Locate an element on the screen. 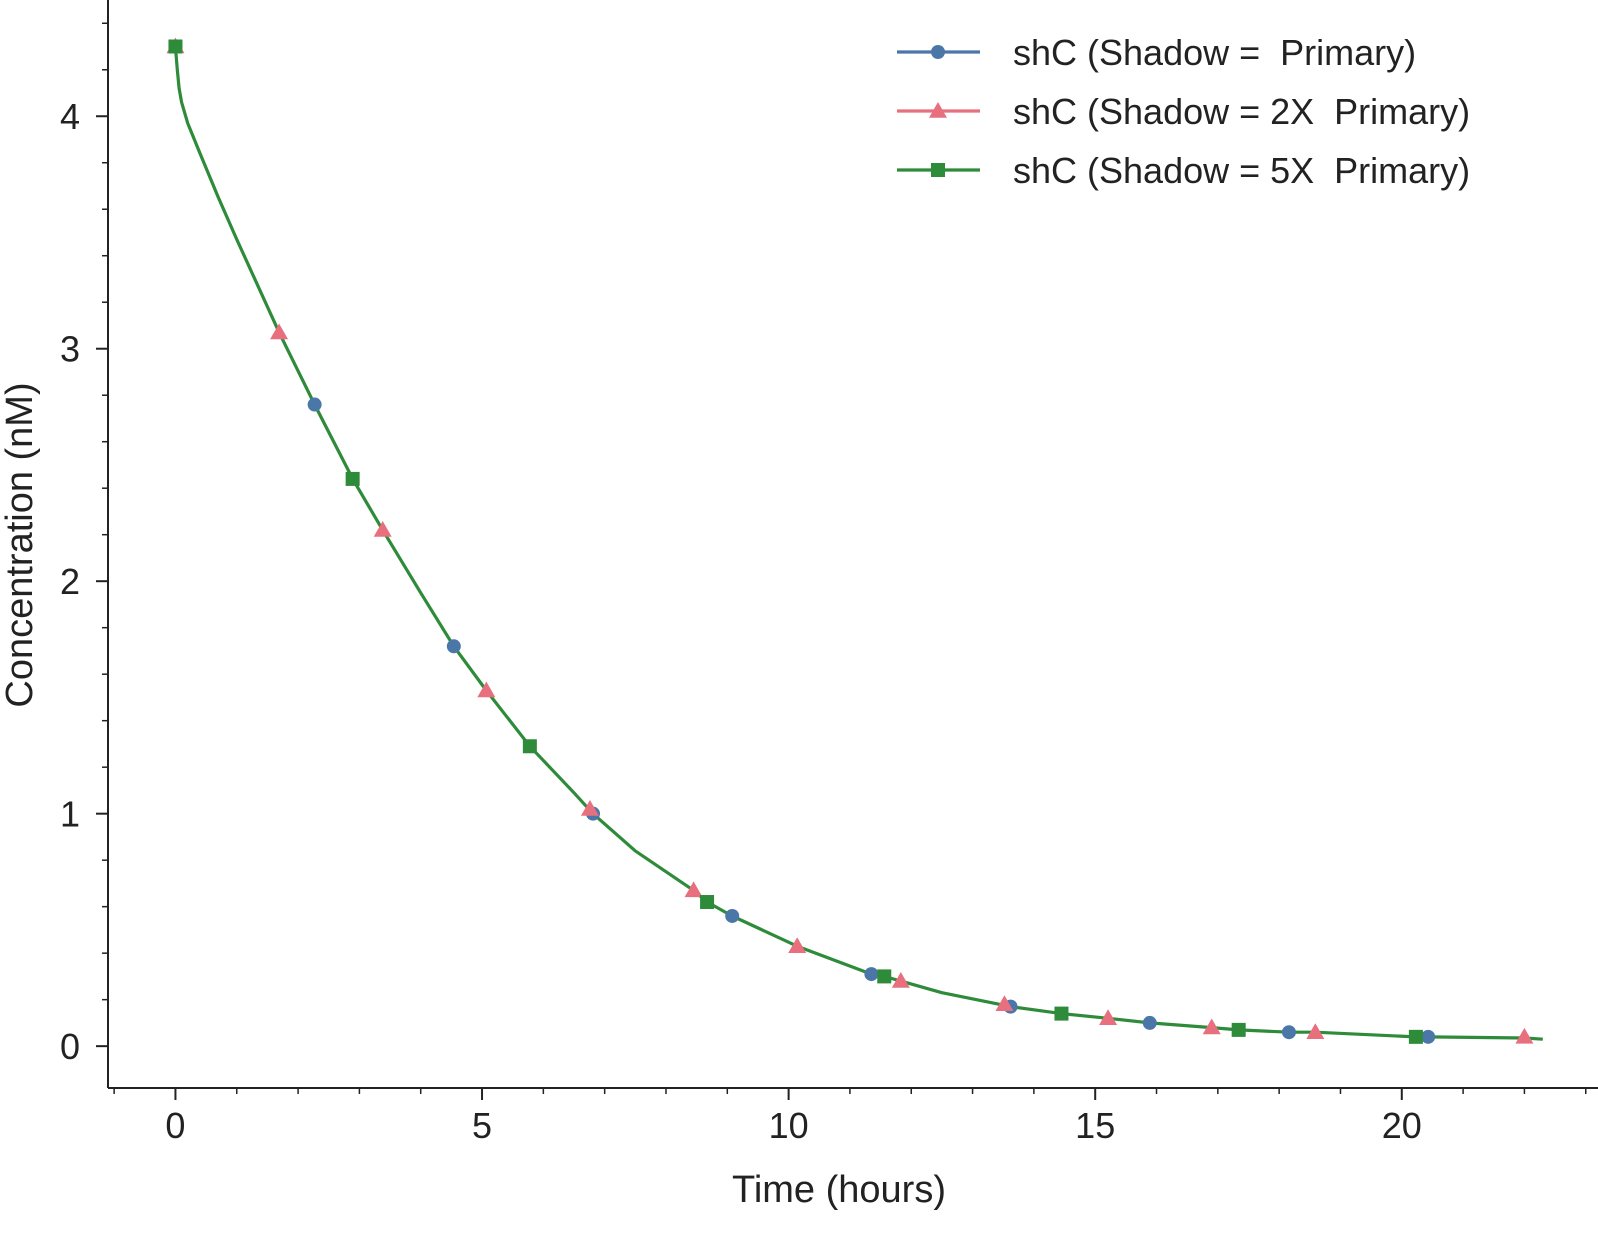  y-tick-label: 0 is located at coordinates (70, 1046).